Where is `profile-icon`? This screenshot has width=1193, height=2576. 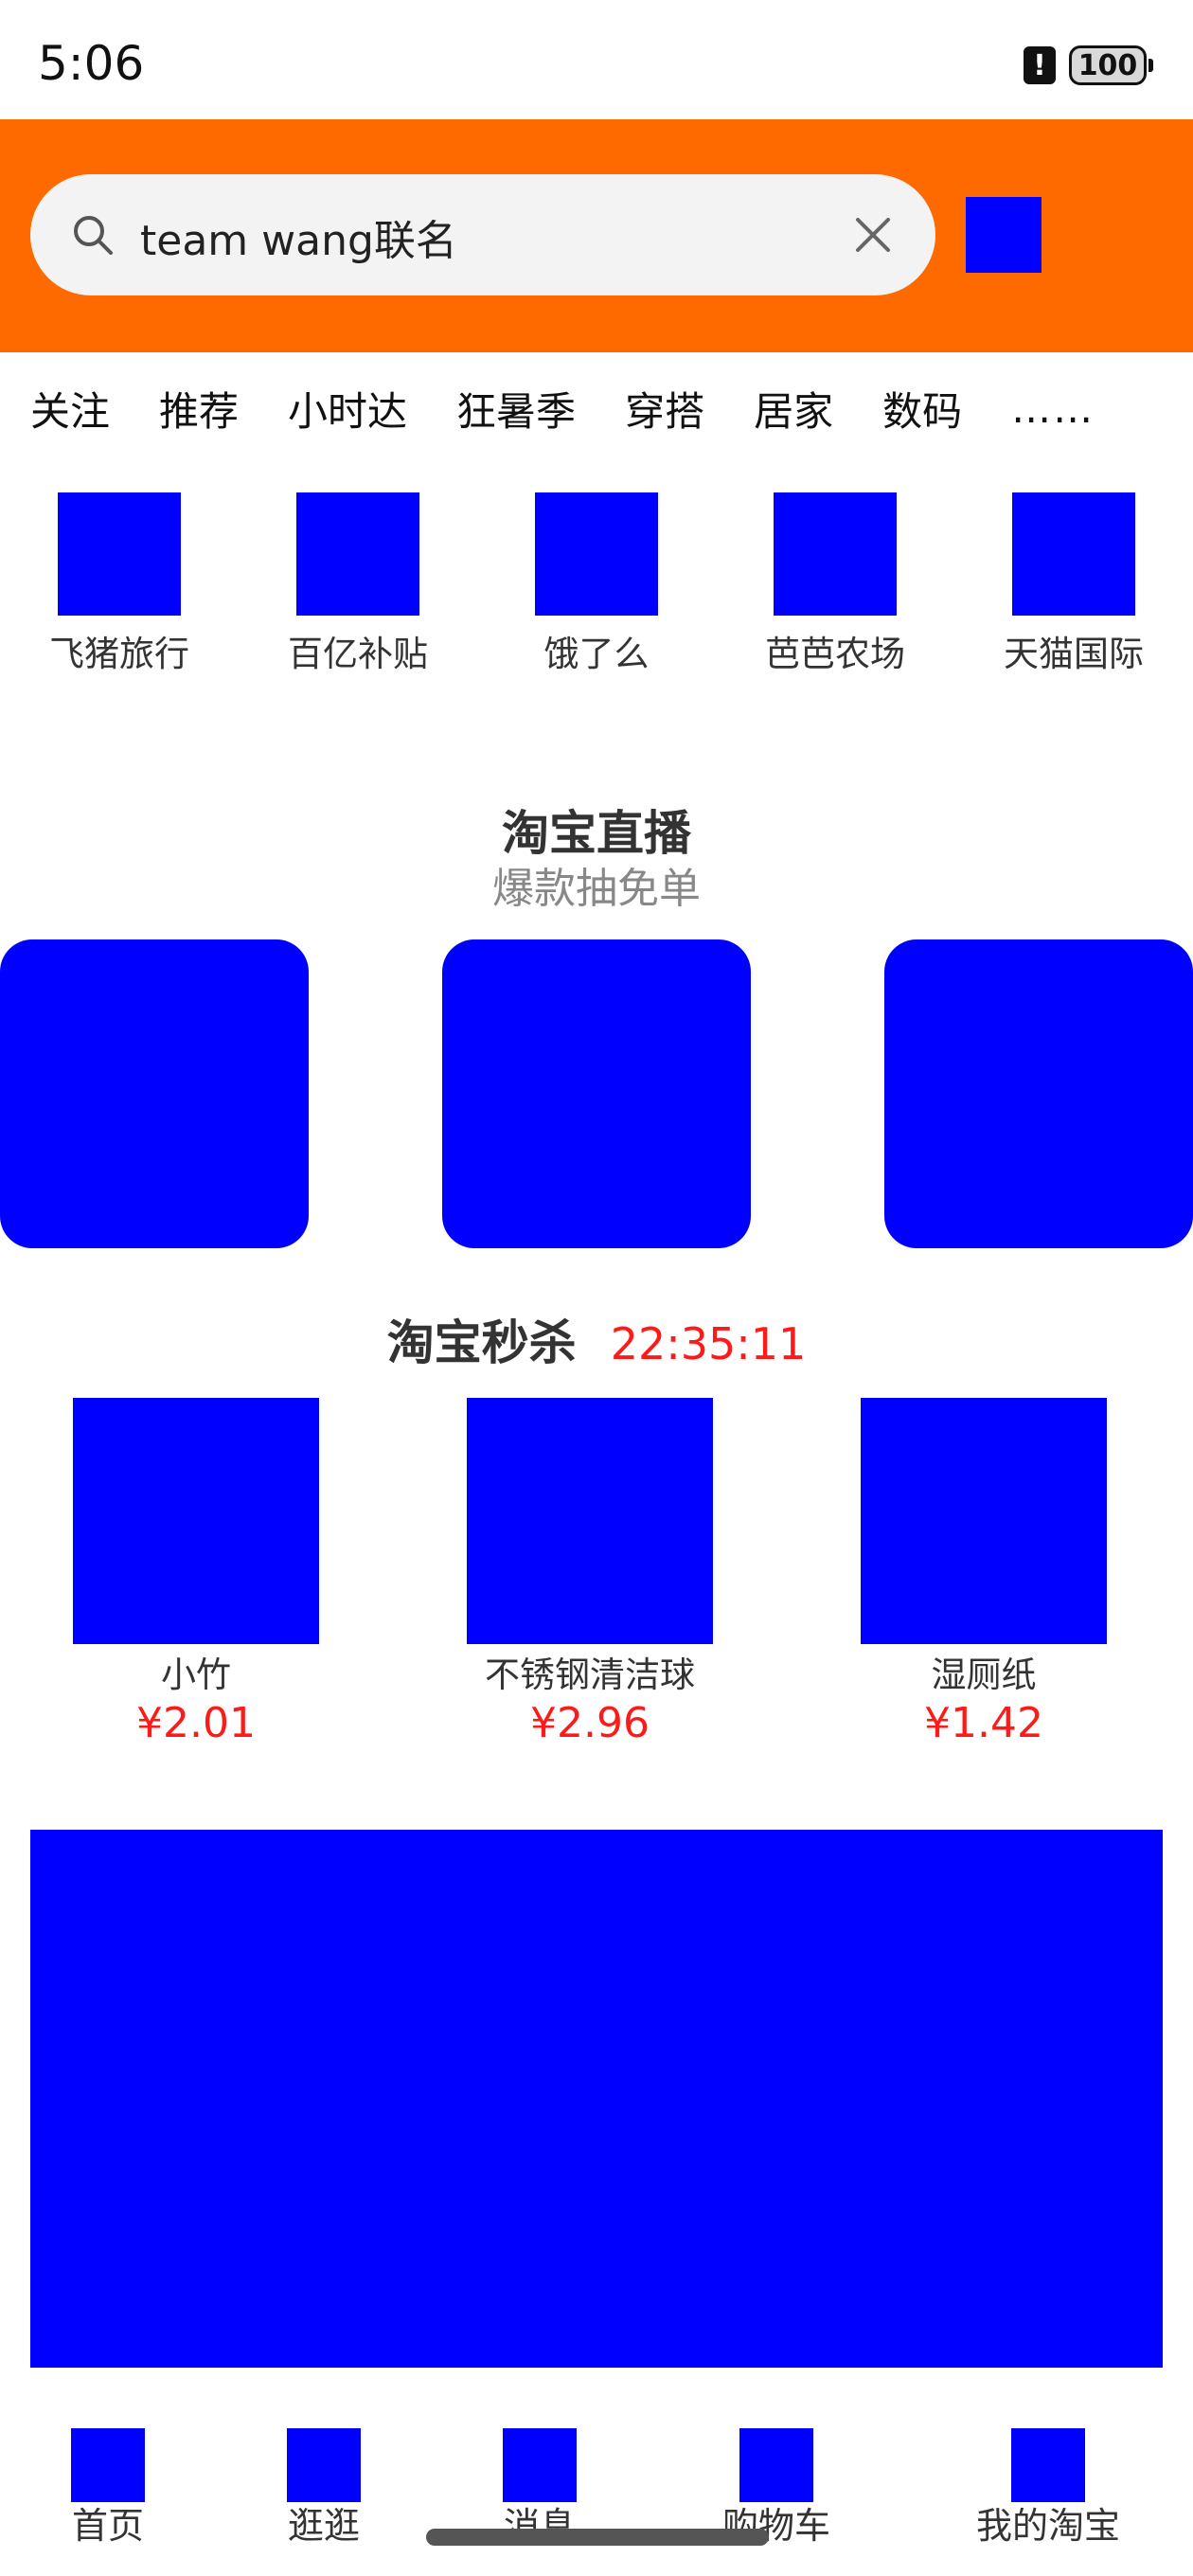
profile-icon is located at coordinates (1048, 2465).